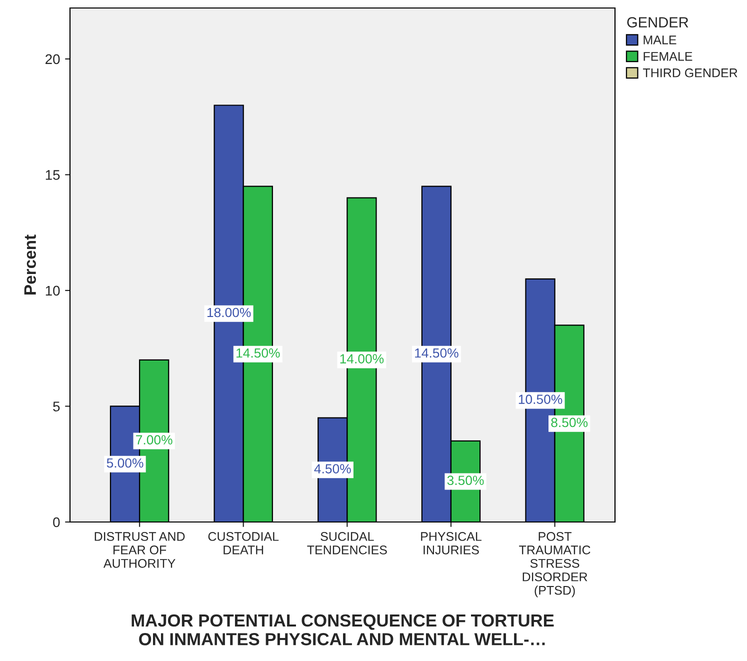 The image size is (747, 661). What do you see at coordinates (569, 423) in the screenshot?
I see `data-label: 8.50%` at bounding box center [569, 423].